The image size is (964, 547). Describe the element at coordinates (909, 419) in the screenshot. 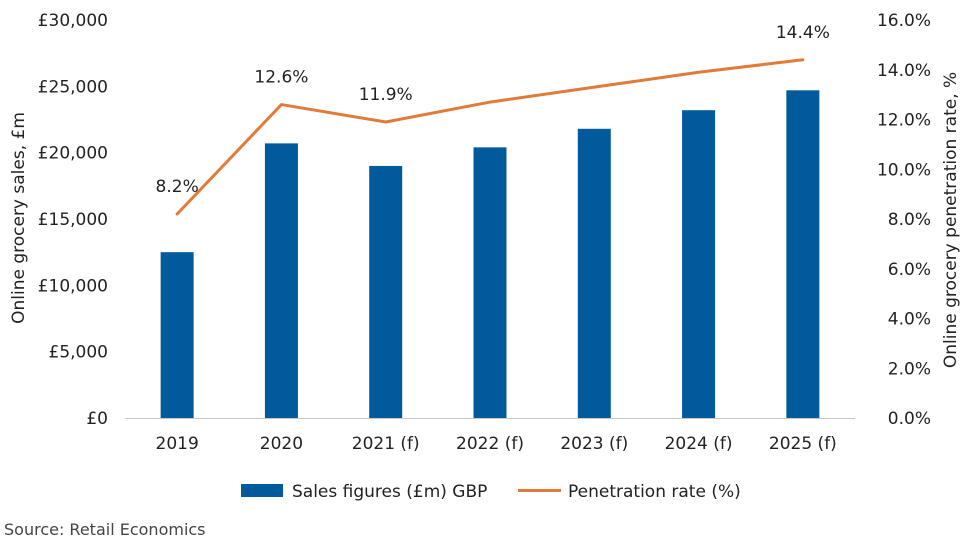

I see `right-axis-tick-label: 0.0%` at that location.